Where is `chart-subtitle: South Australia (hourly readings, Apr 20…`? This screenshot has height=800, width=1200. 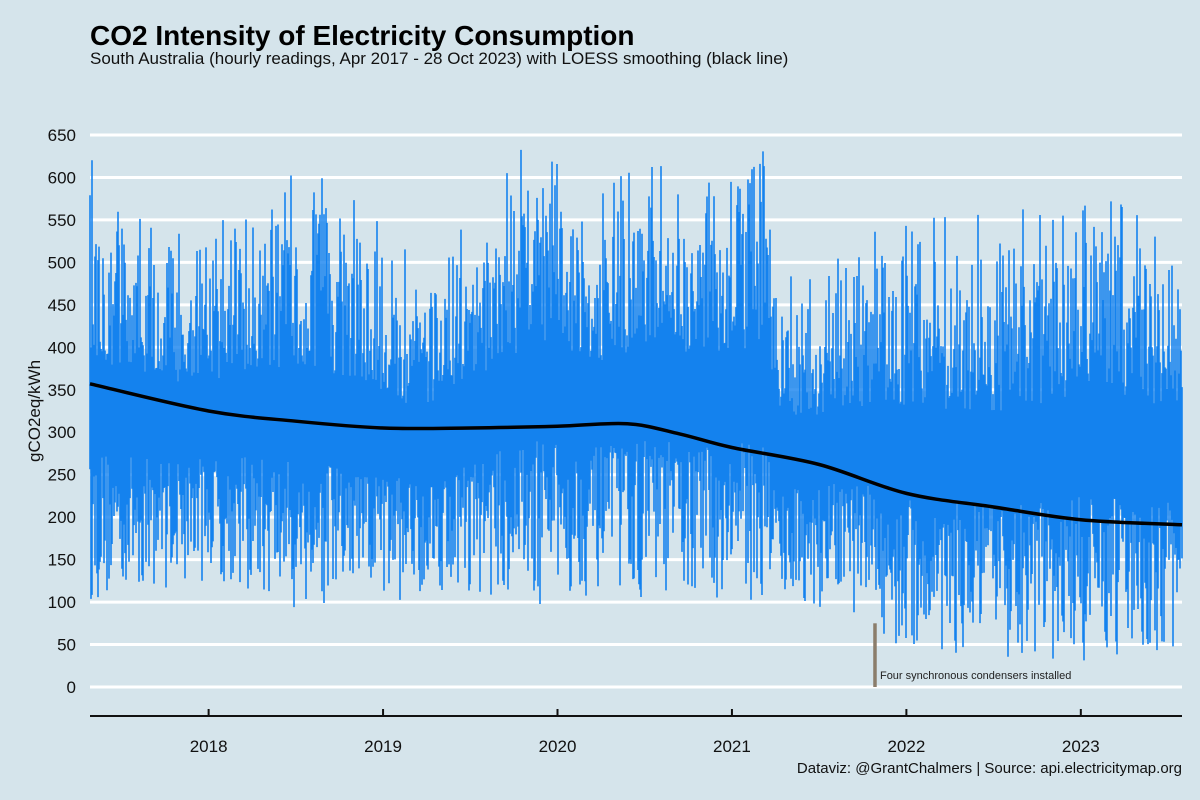
chart-subtitle: South Australia (hourly readings, Apr 20… is located at coordinates (439, 58).